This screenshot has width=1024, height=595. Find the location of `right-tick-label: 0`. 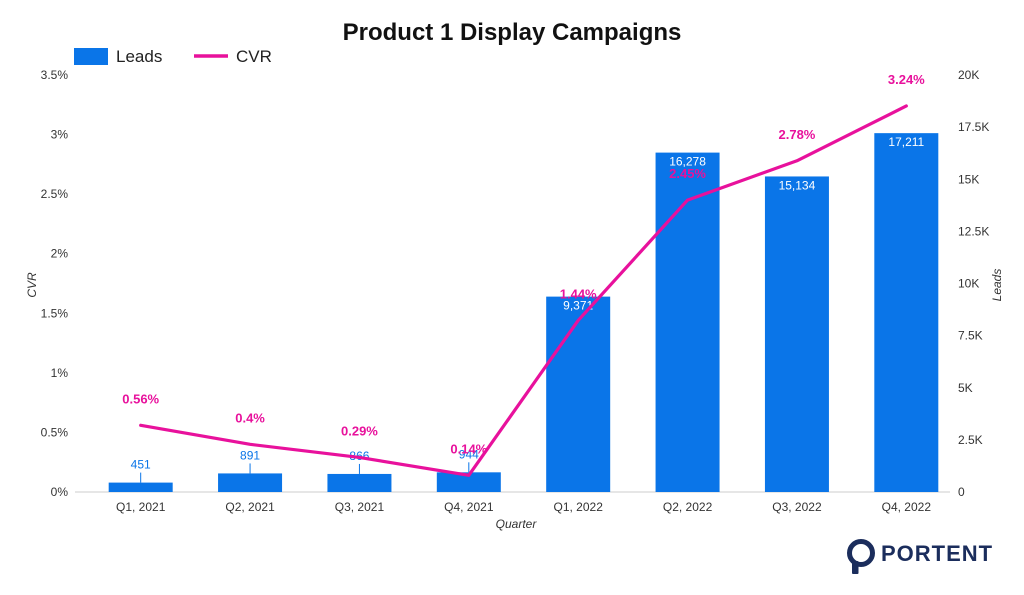

right-tick-label: 0 is located at coordinates (961, 492).